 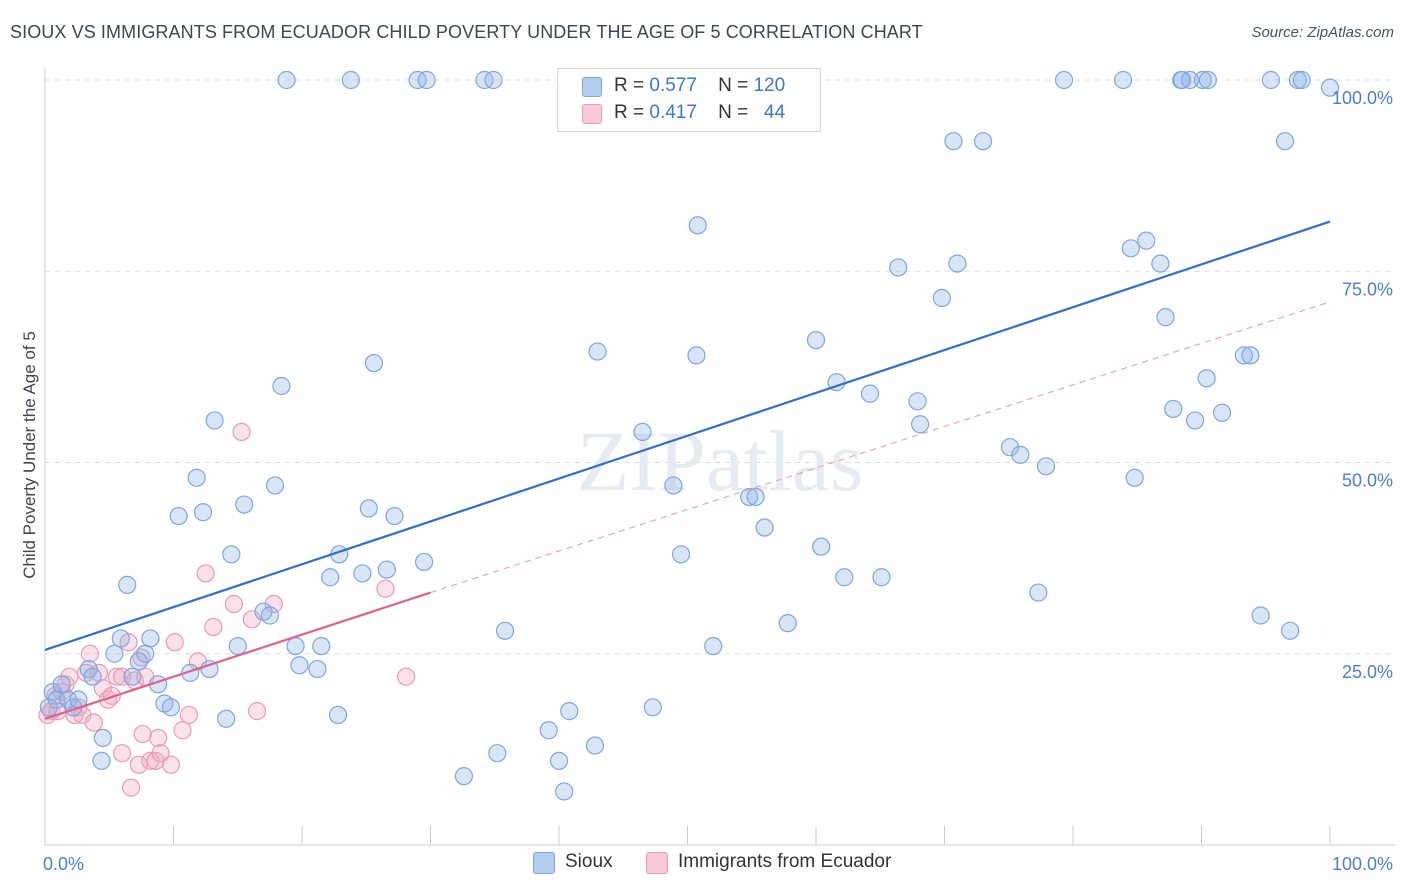 What do you see at coordinates (63, 864) in the screenshot?
I see `x-tick-label-min: 0.0%` at bounding box center [63, 864].